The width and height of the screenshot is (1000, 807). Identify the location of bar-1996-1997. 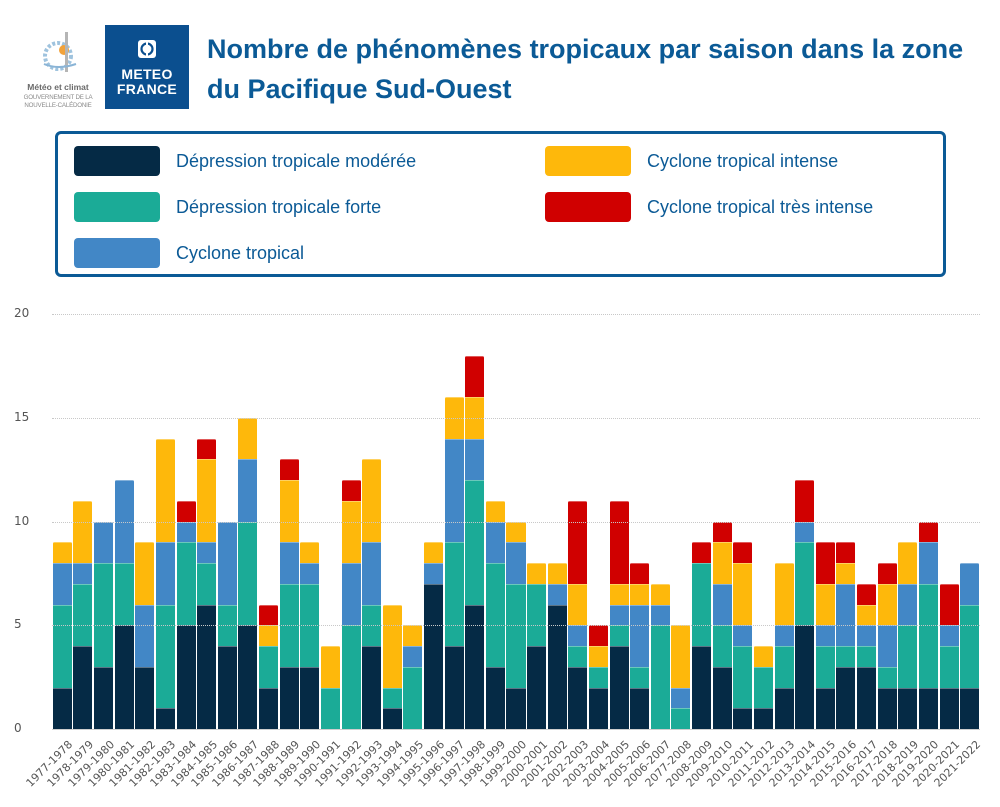
(454, 563).